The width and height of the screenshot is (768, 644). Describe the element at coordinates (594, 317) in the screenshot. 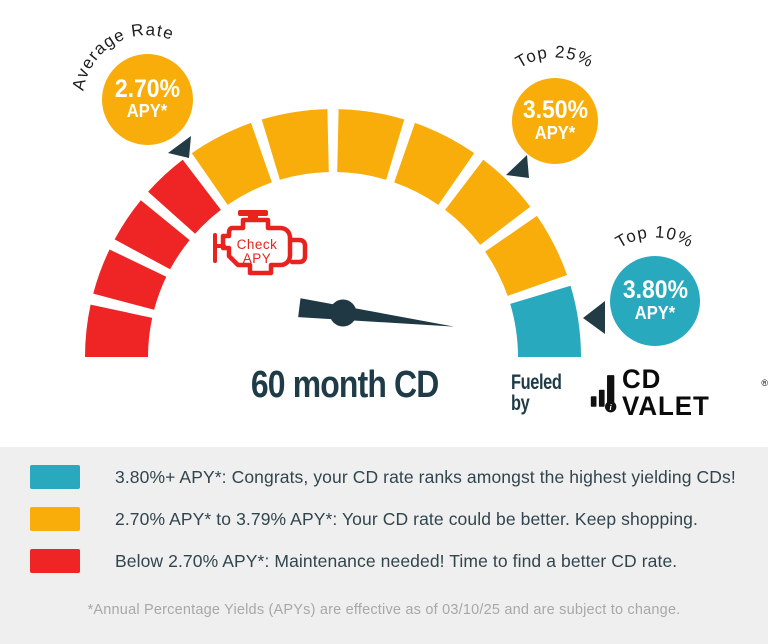

I see `arrow-top10-icon` at that location.